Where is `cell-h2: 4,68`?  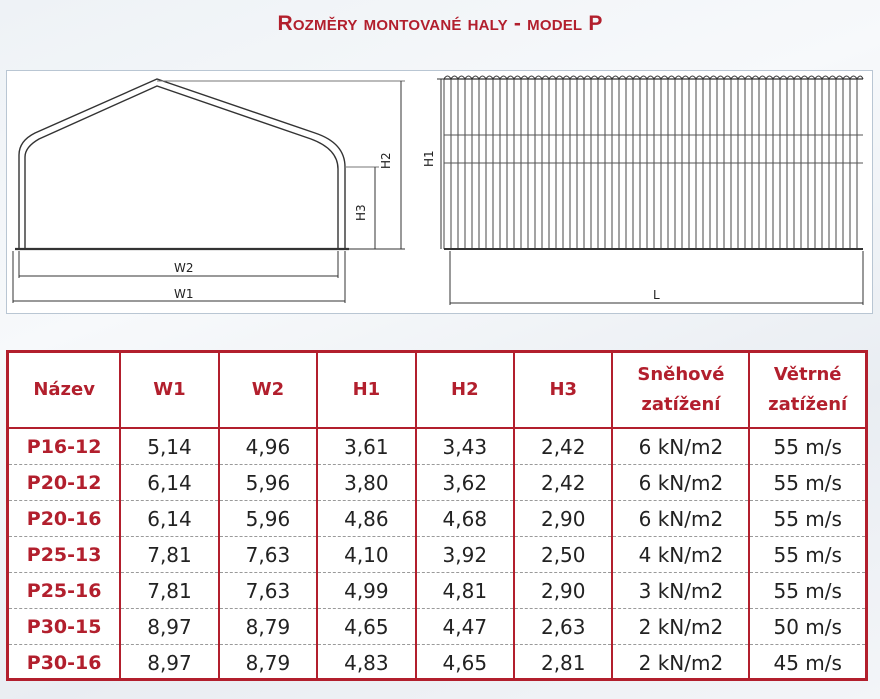 cell-h2: 4,68 is located at coordinates (465, 518).